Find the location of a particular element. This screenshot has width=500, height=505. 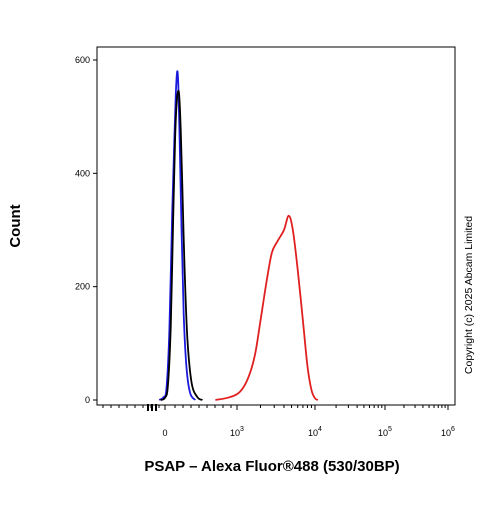

x-tick-label: 10⁵ is located at coordinates (385, 432).